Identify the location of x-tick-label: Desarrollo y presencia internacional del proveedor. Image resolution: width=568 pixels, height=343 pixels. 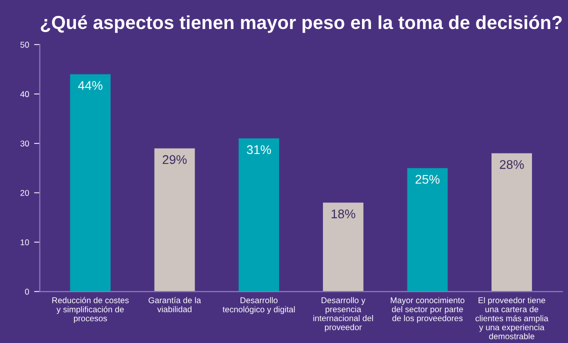
(343, 314).